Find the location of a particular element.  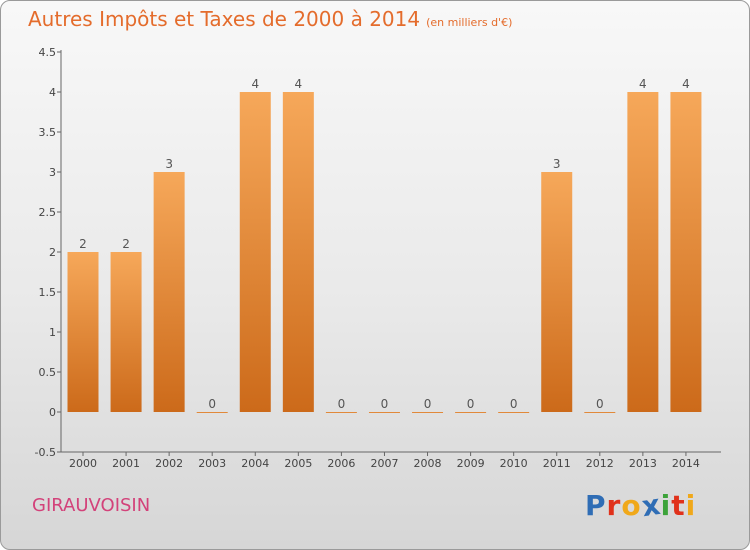

x-tick-label: 2010 is located at coordinates (514, 463).